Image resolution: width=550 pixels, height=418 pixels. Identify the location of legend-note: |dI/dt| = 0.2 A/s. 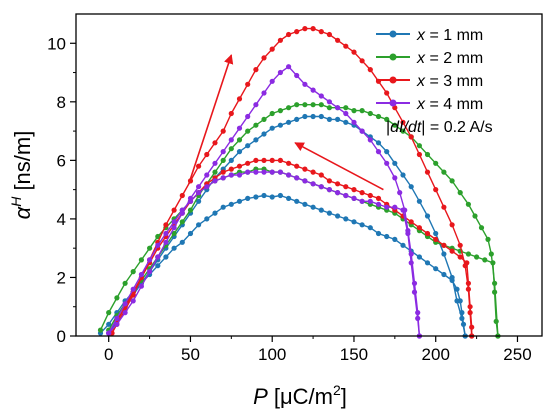
(439, 127).